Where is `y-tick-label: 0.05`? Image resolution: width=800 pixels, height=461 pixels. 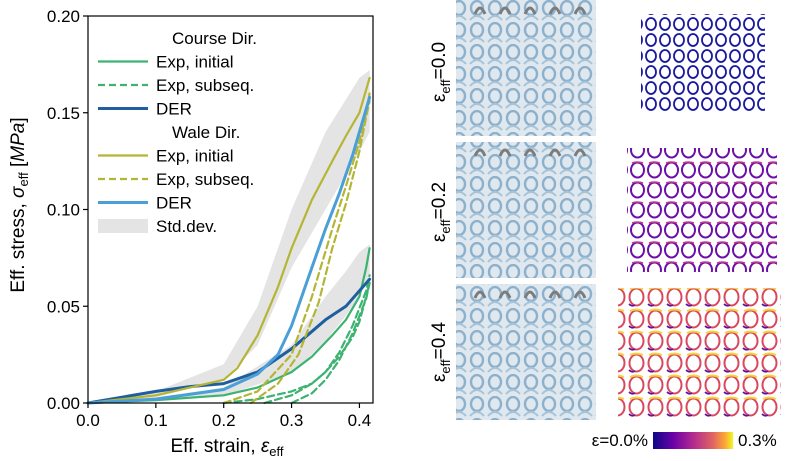 y-tick-label: 0.05 is located at coordinates (63, 306).